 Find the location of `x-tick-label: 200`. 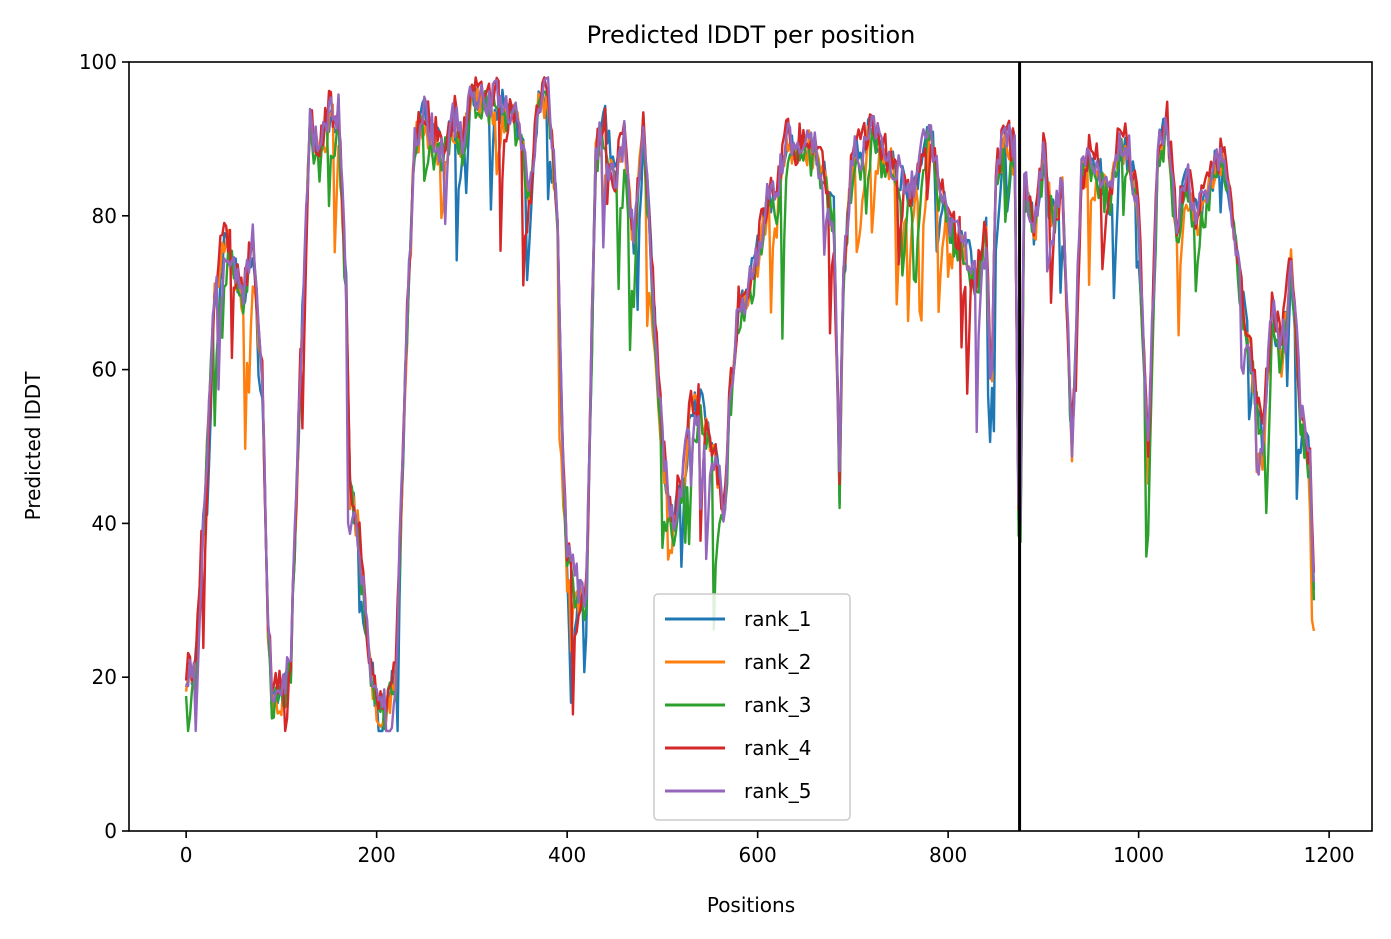

x-tick-label: 200 is located at coordinates (377, 855).